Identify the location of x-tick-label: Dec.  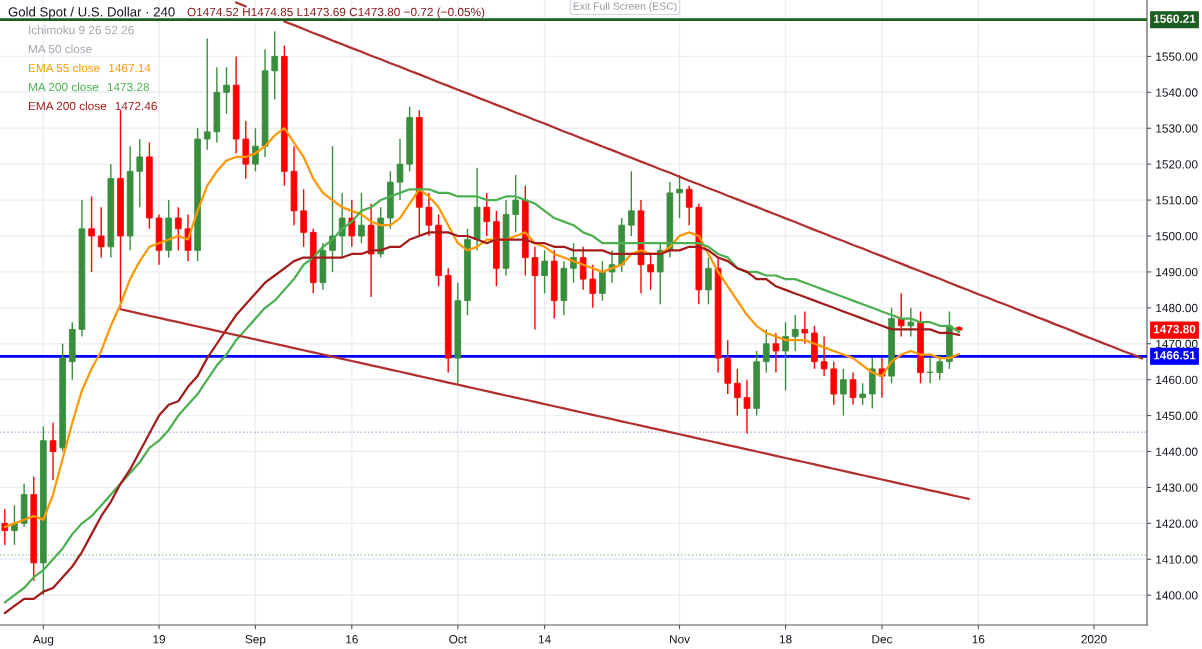
(882, 639).